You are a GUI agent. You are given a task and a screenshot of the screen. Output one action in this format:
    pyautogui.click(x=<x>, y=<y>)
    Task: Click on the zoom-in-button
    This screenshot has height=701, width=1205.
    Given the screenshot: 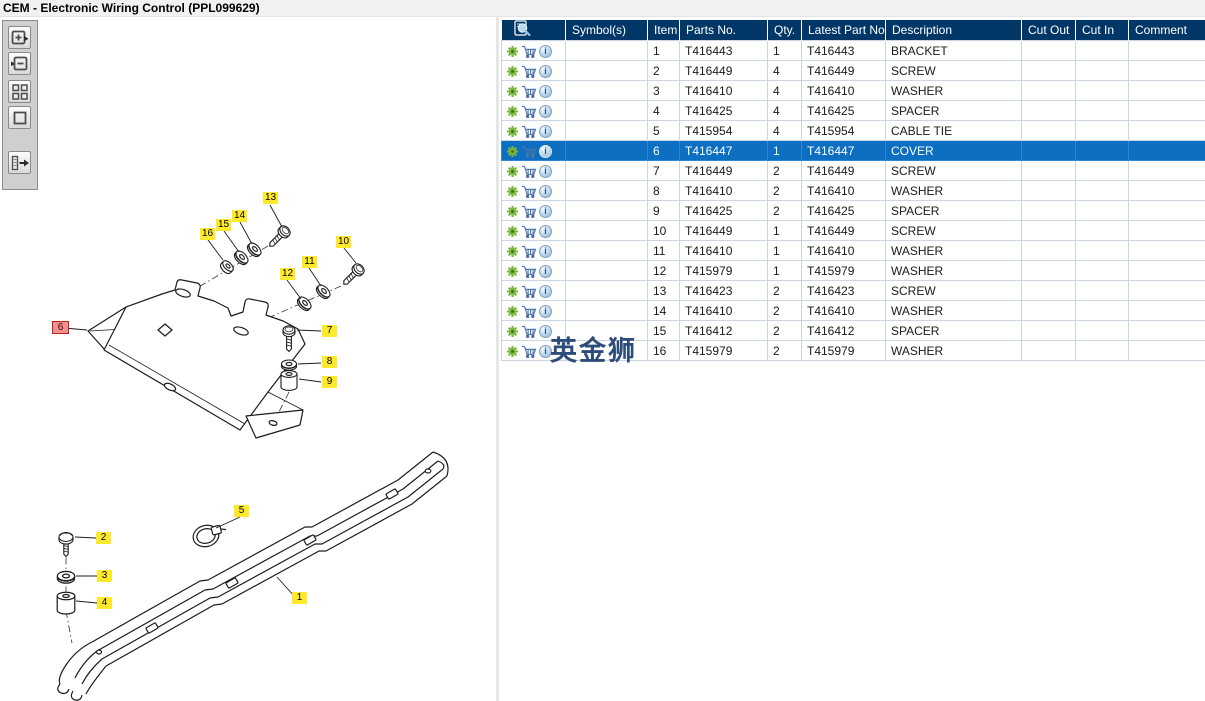 What is the action you would take?
    pyautogui.click(x=19, y=37)
    